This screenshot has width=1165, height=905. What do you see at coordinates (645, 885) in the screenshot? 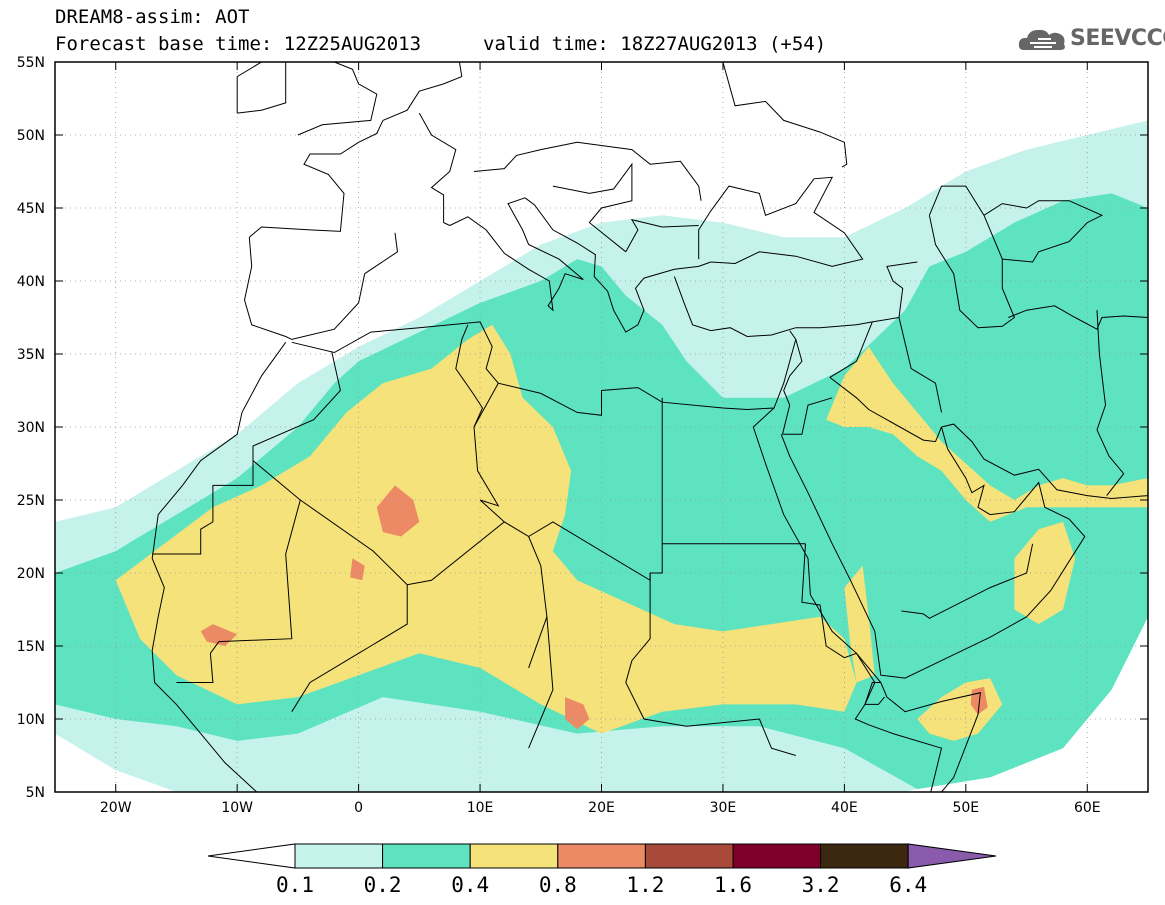
I see `colorbar-label: 1.2` at bounding box center [645, 885].